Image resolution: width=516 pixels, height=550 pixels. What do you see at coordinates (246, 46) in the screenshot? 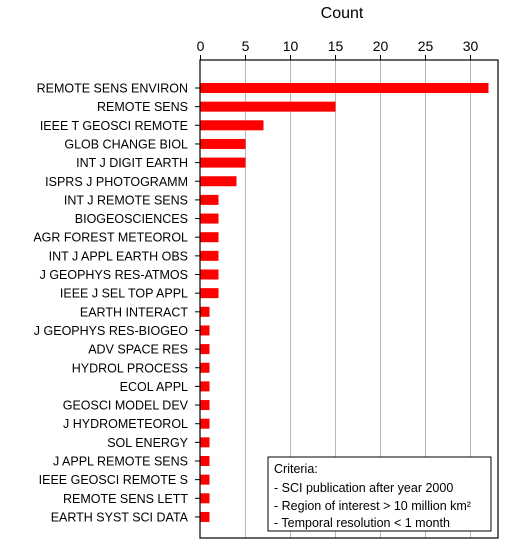
I see `x-tick-label: 5` at bounding box center [246, 46].